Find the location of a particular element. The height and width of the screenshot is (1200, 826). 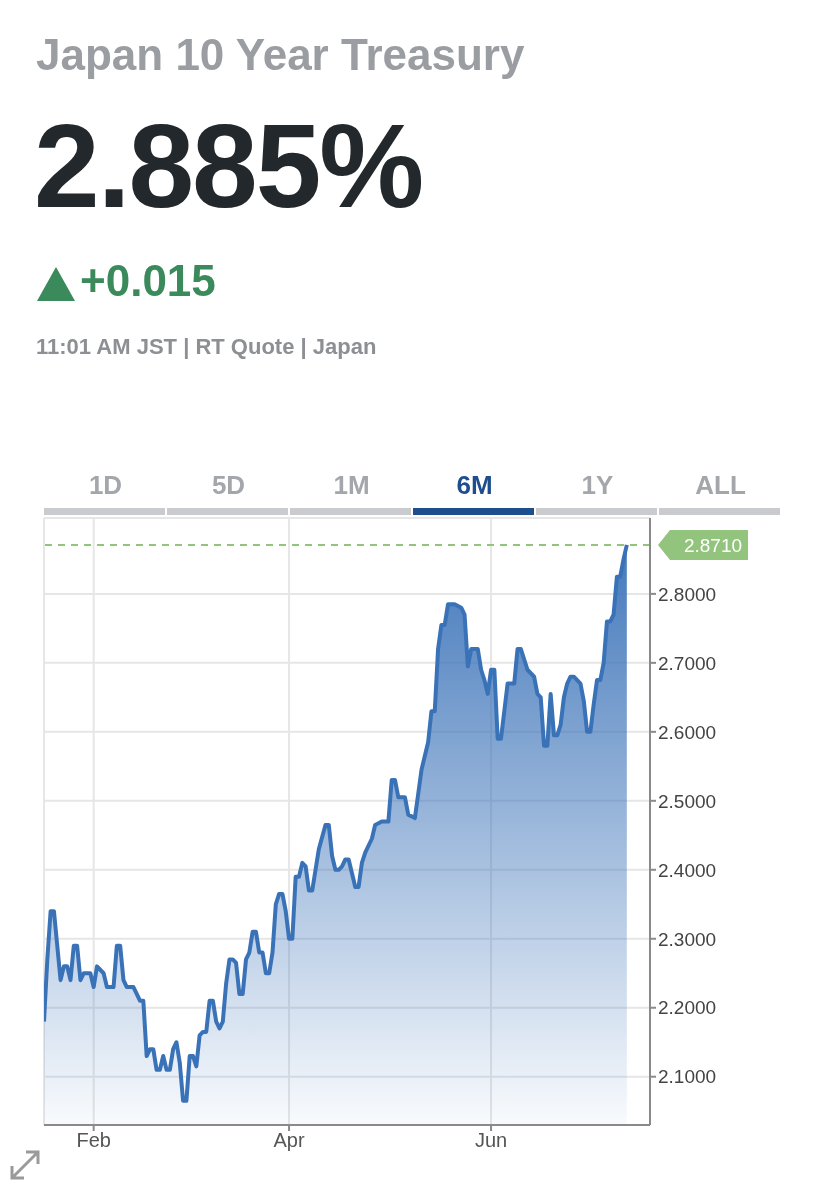

y-tick-label: 2.8000 is located at coordinates (687, 594).